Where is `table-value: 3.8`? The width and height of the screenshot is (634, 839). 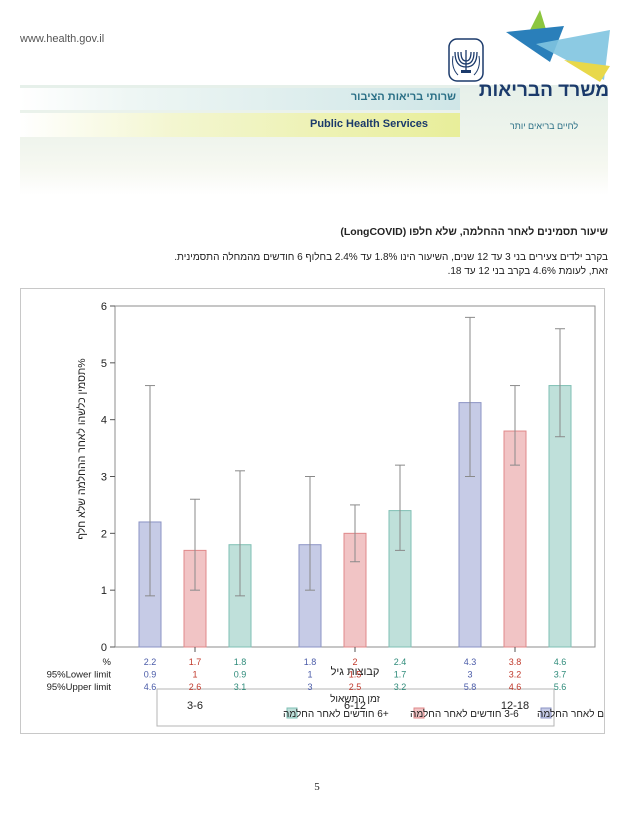 table-value: 3.8 is located at coordinates (515, 662).